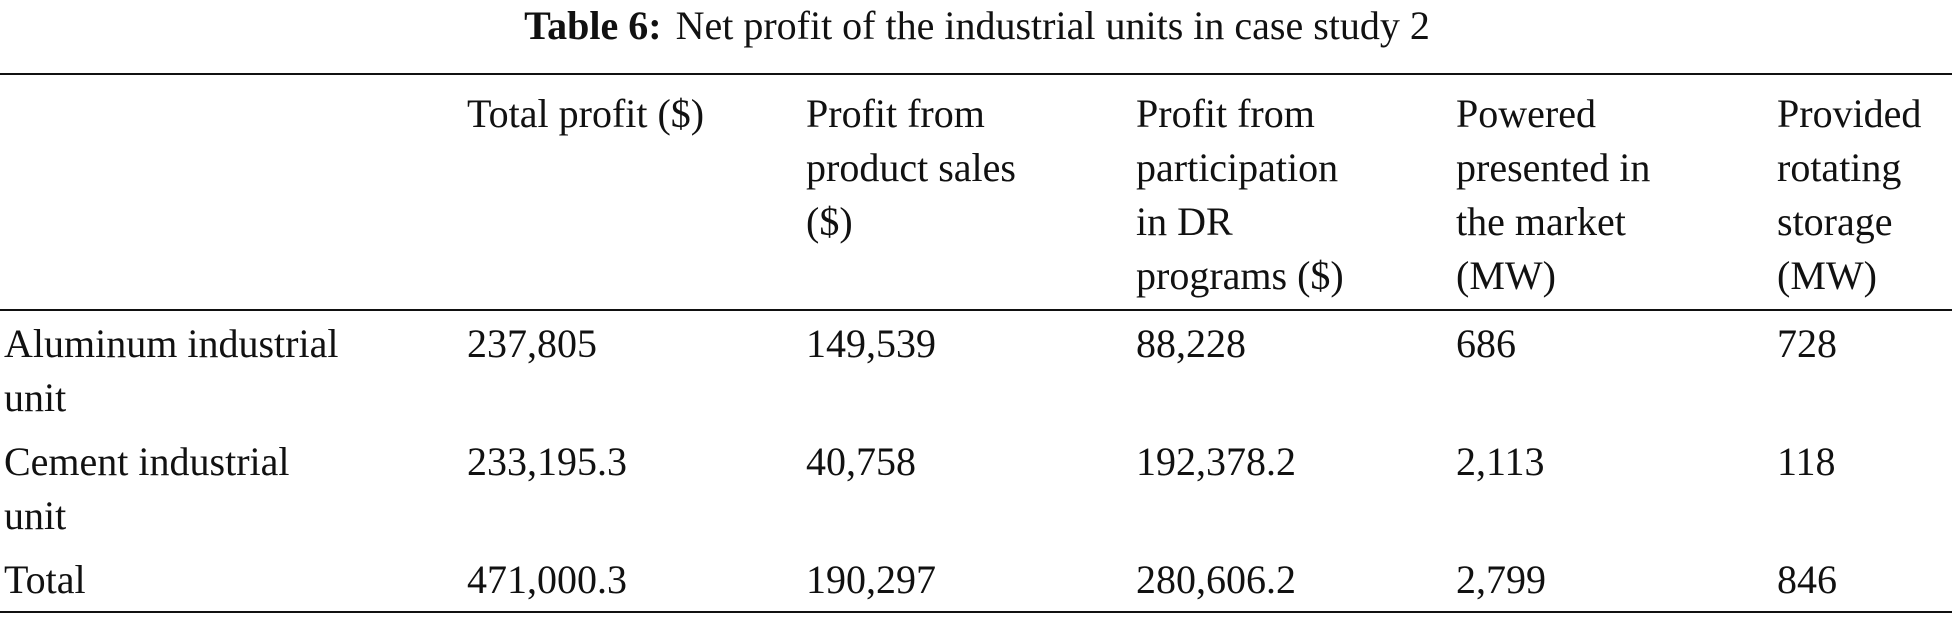 The height and width of the screenshot is (621, 1954). What do you see at coordinates (1526, 113) in the screenshot?
I see `header-line: Powered` at bounding box center [1526, 113].